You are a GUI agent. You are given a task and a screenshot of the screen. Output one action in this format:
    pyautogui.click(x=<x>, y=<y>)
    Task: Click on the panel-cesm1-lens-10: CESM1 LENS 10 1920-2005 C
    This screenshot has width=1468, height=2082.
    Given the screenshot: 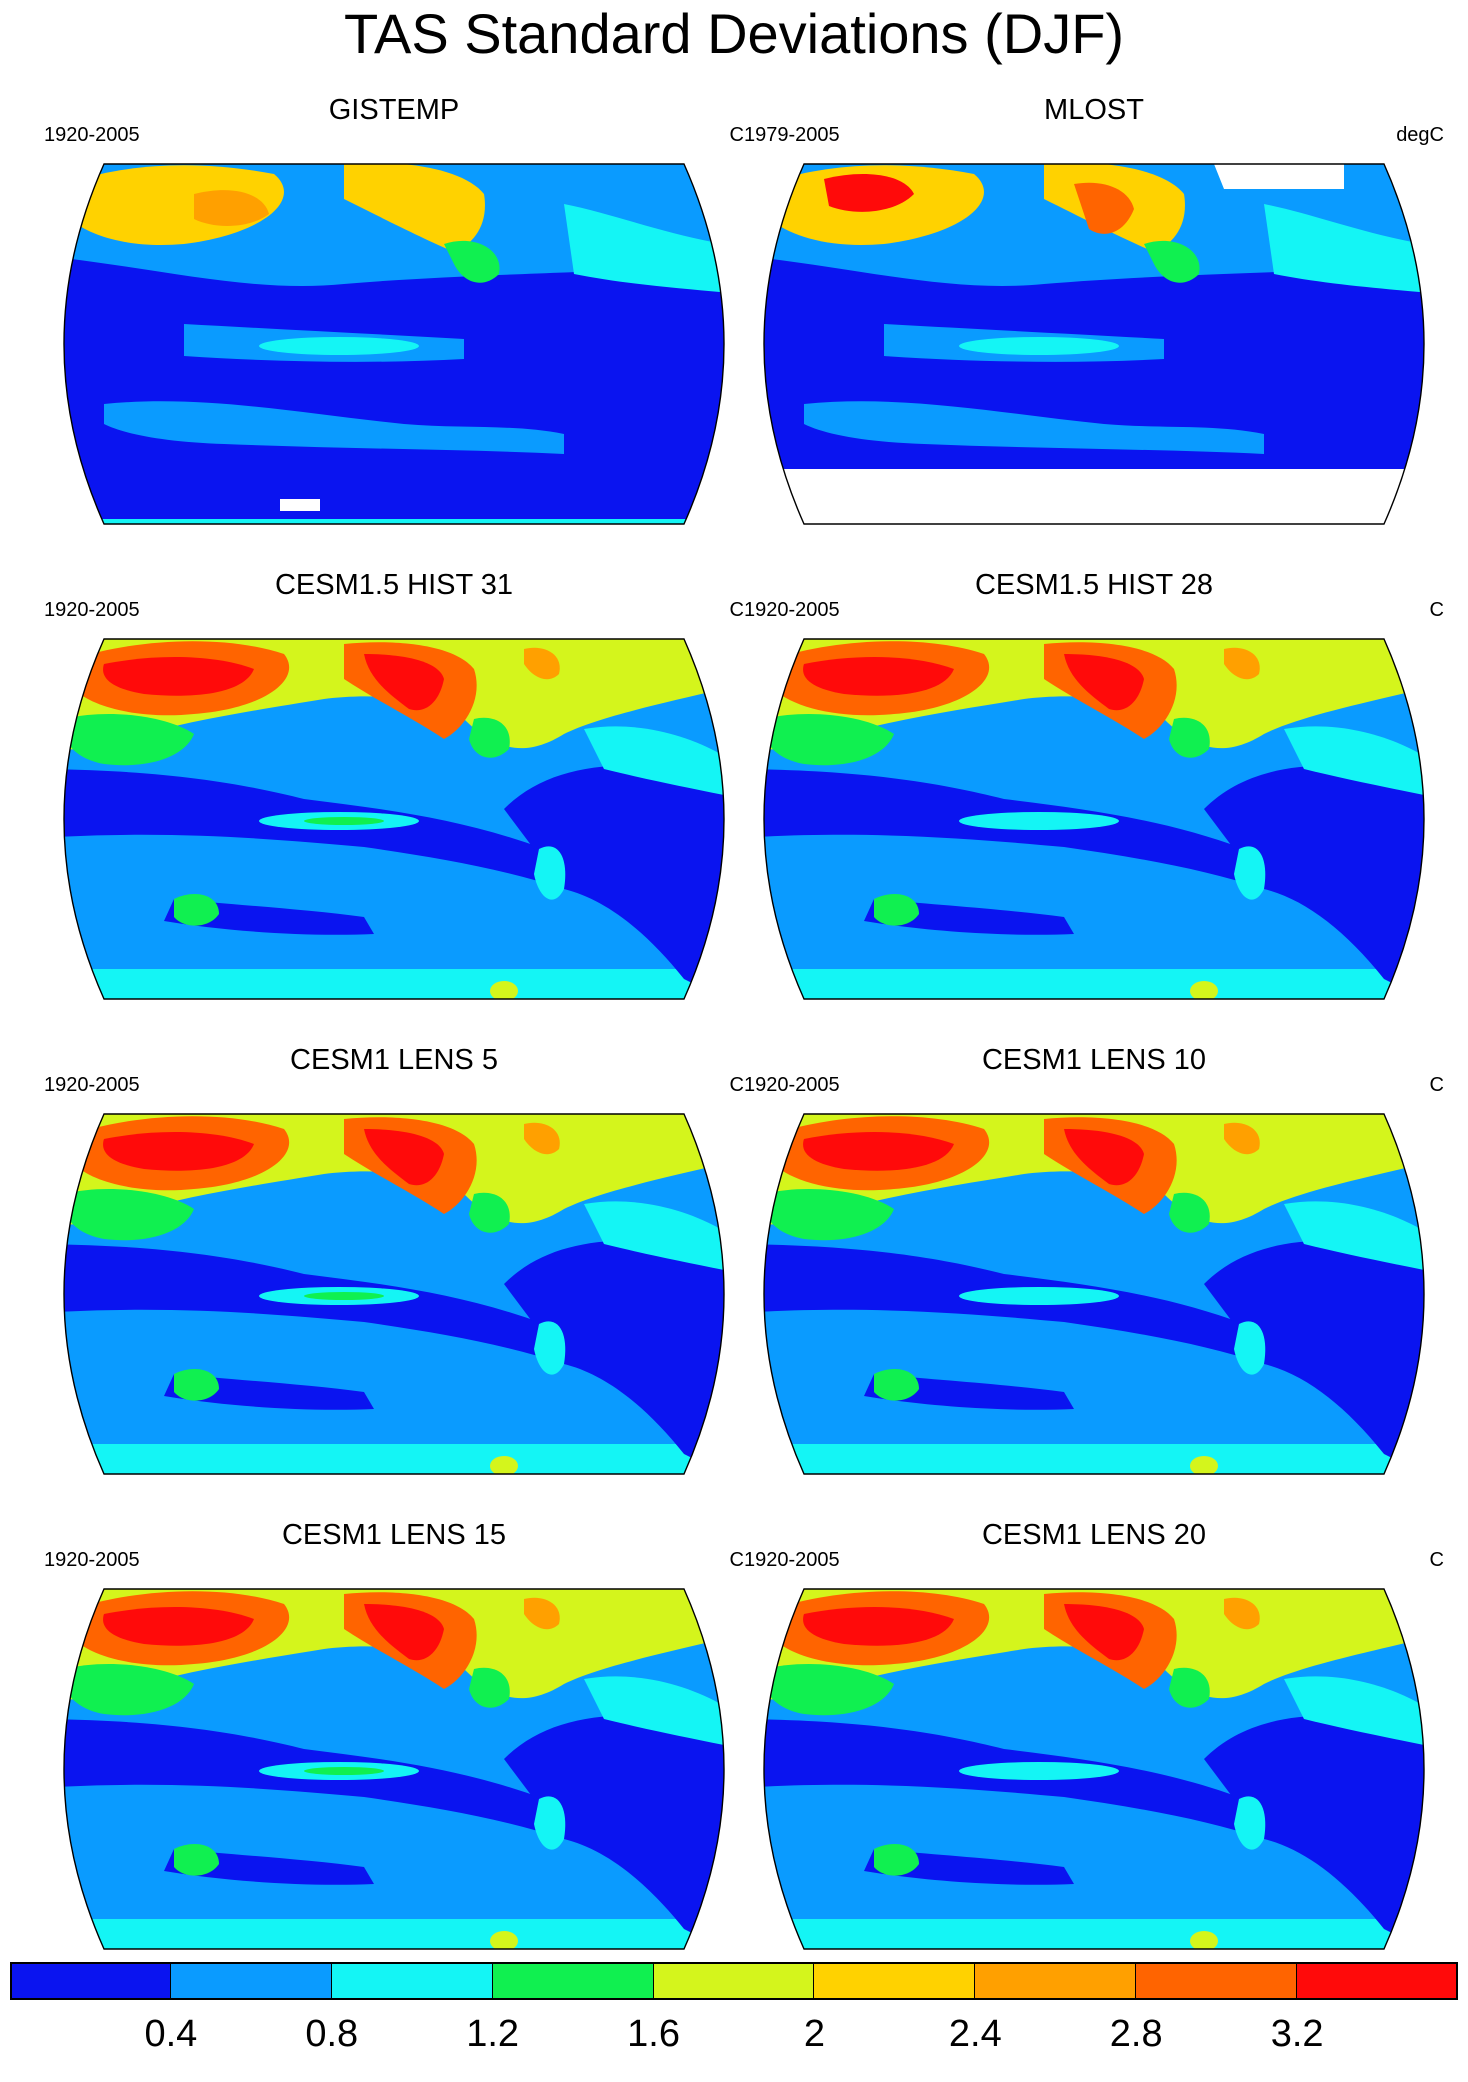 What is the action you would take?
    pyautogui.click(x=1094, y=1279)
    